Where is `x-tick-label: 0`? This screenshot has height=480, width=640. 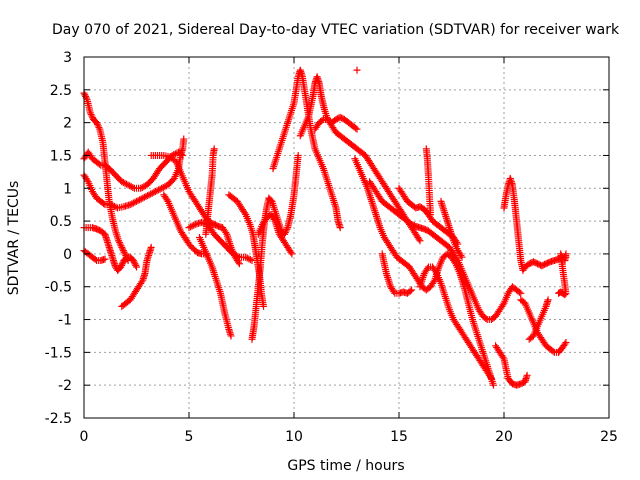
x-tick-label: 0 is located at coordinates (84, 437).